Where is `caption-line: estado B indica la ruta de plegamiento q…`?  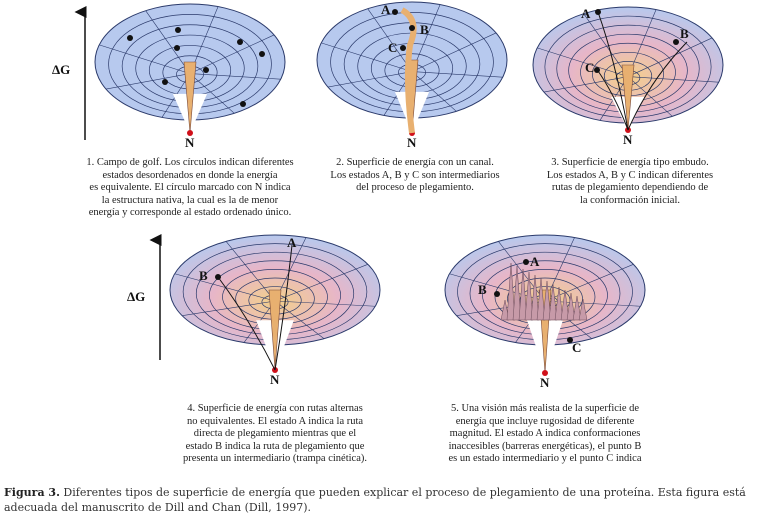 caption-line: estado B indica la ruta de plegamiento q… is located at coordinates (275, 446).